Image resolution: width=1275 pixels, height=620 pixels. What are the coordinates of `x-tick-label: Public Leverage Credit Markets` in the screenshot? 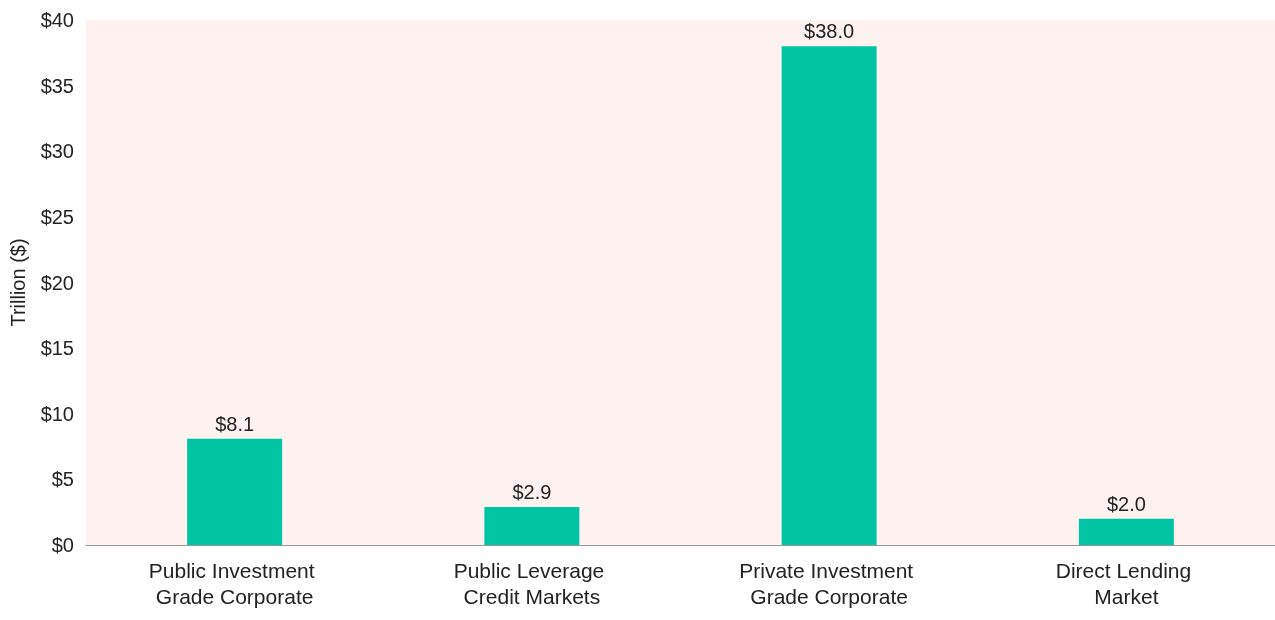 It's located at (532, 583).